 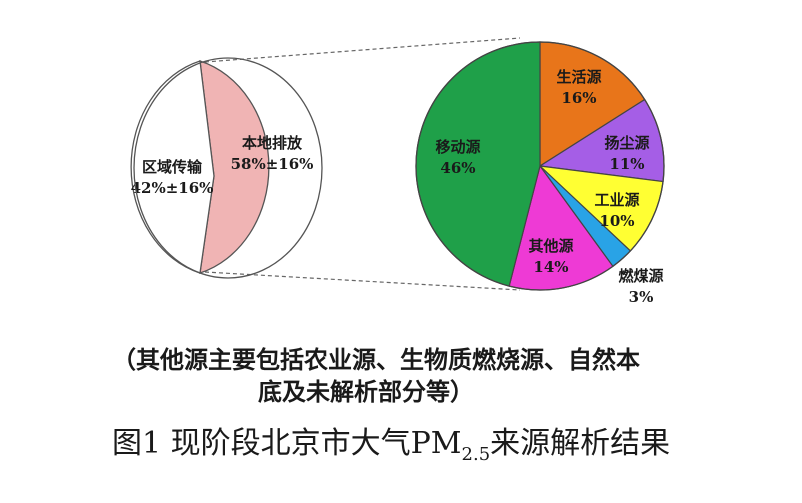 I want to click on slice-local, so click(x=234, y=167).